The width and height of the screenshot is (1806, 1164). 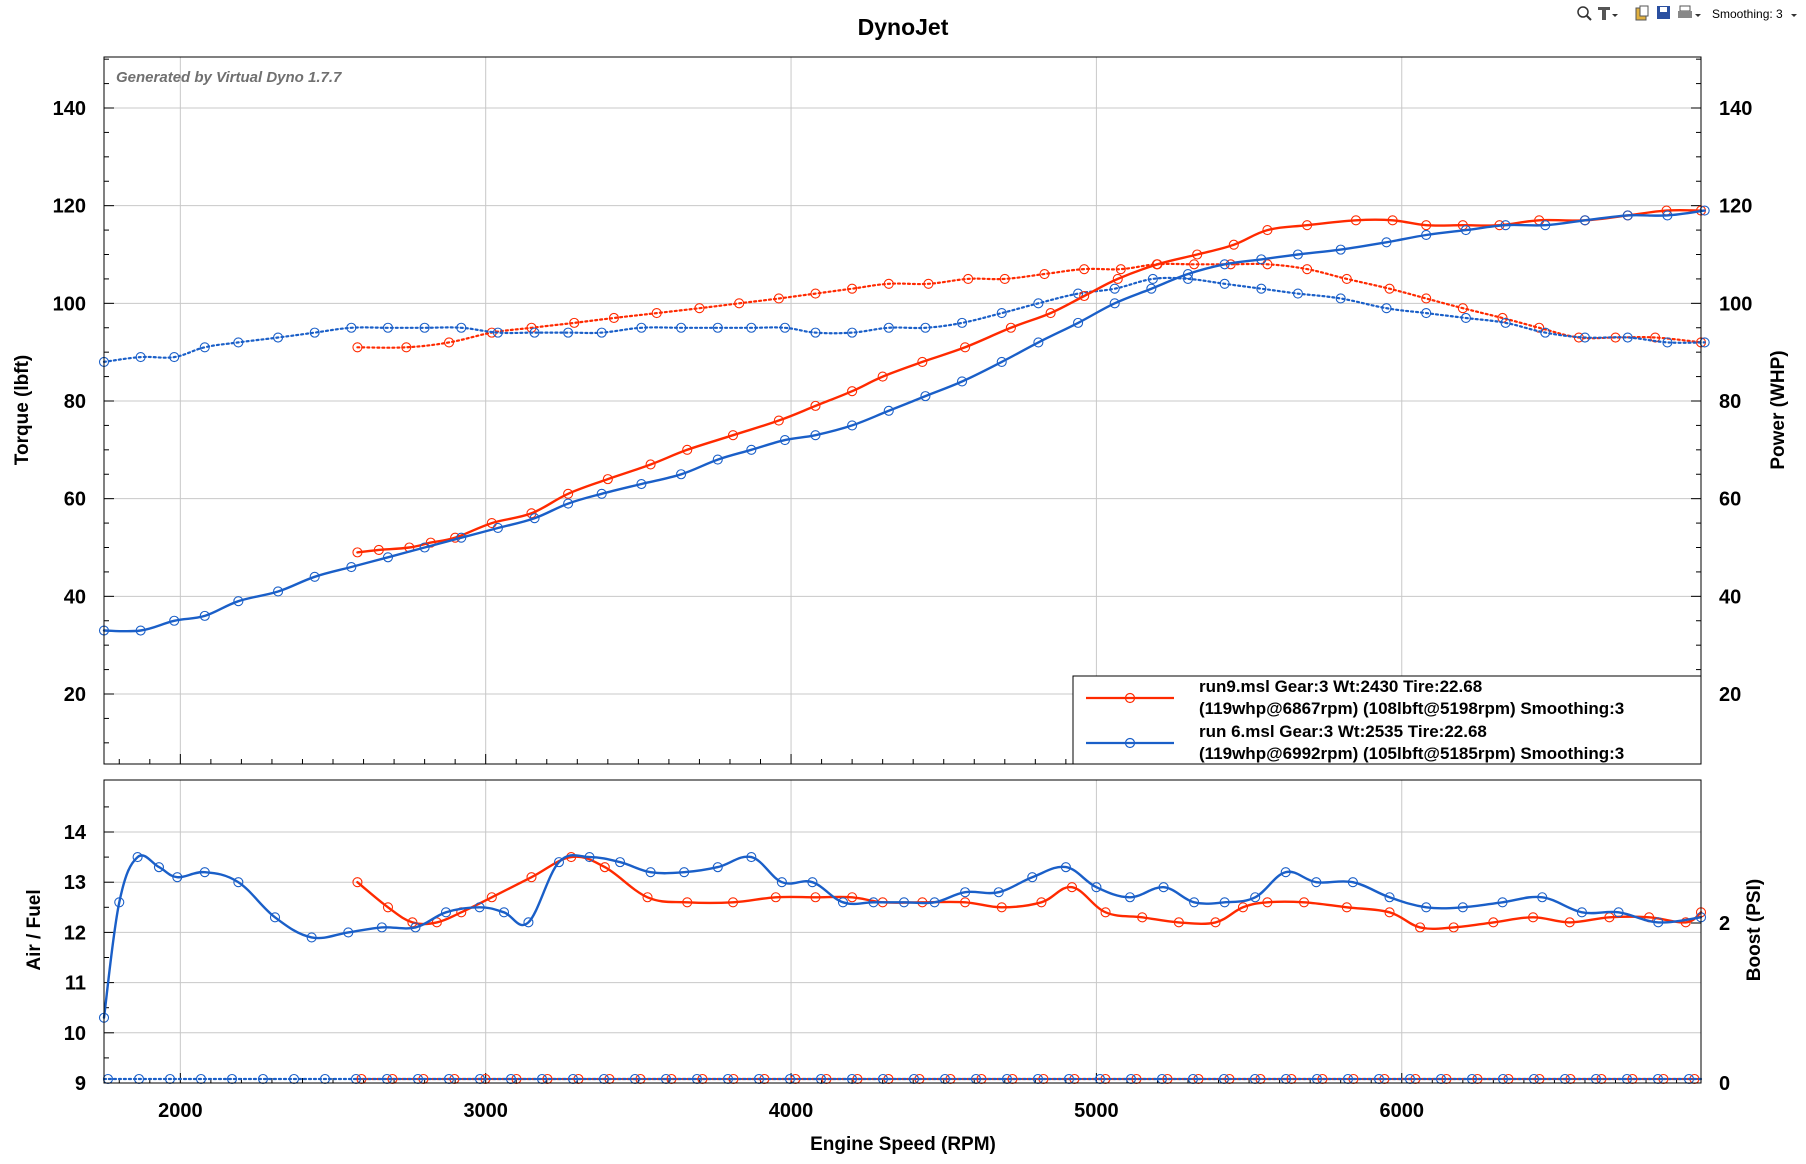 What do you see at coordinates (903, 27) in the screenshot?
I see `chart-title: DynoJet` at bounding box center [903, 27].